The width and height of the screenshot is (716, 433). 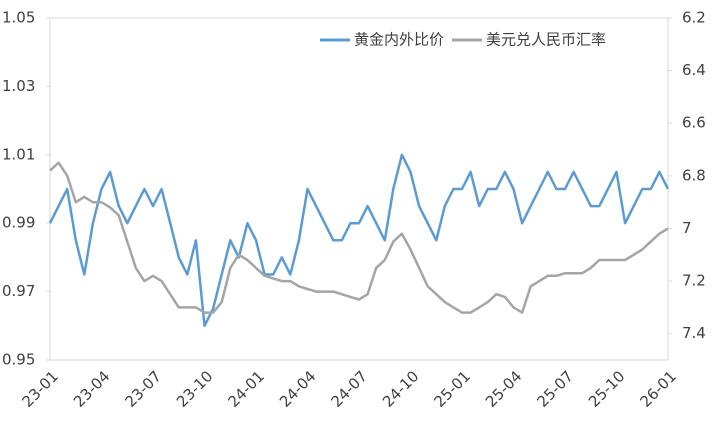 What do you see at coordinates (401, 389) in the screenshot?
I see `x-tick-label: 24-10` at bounding box center [401, 389].